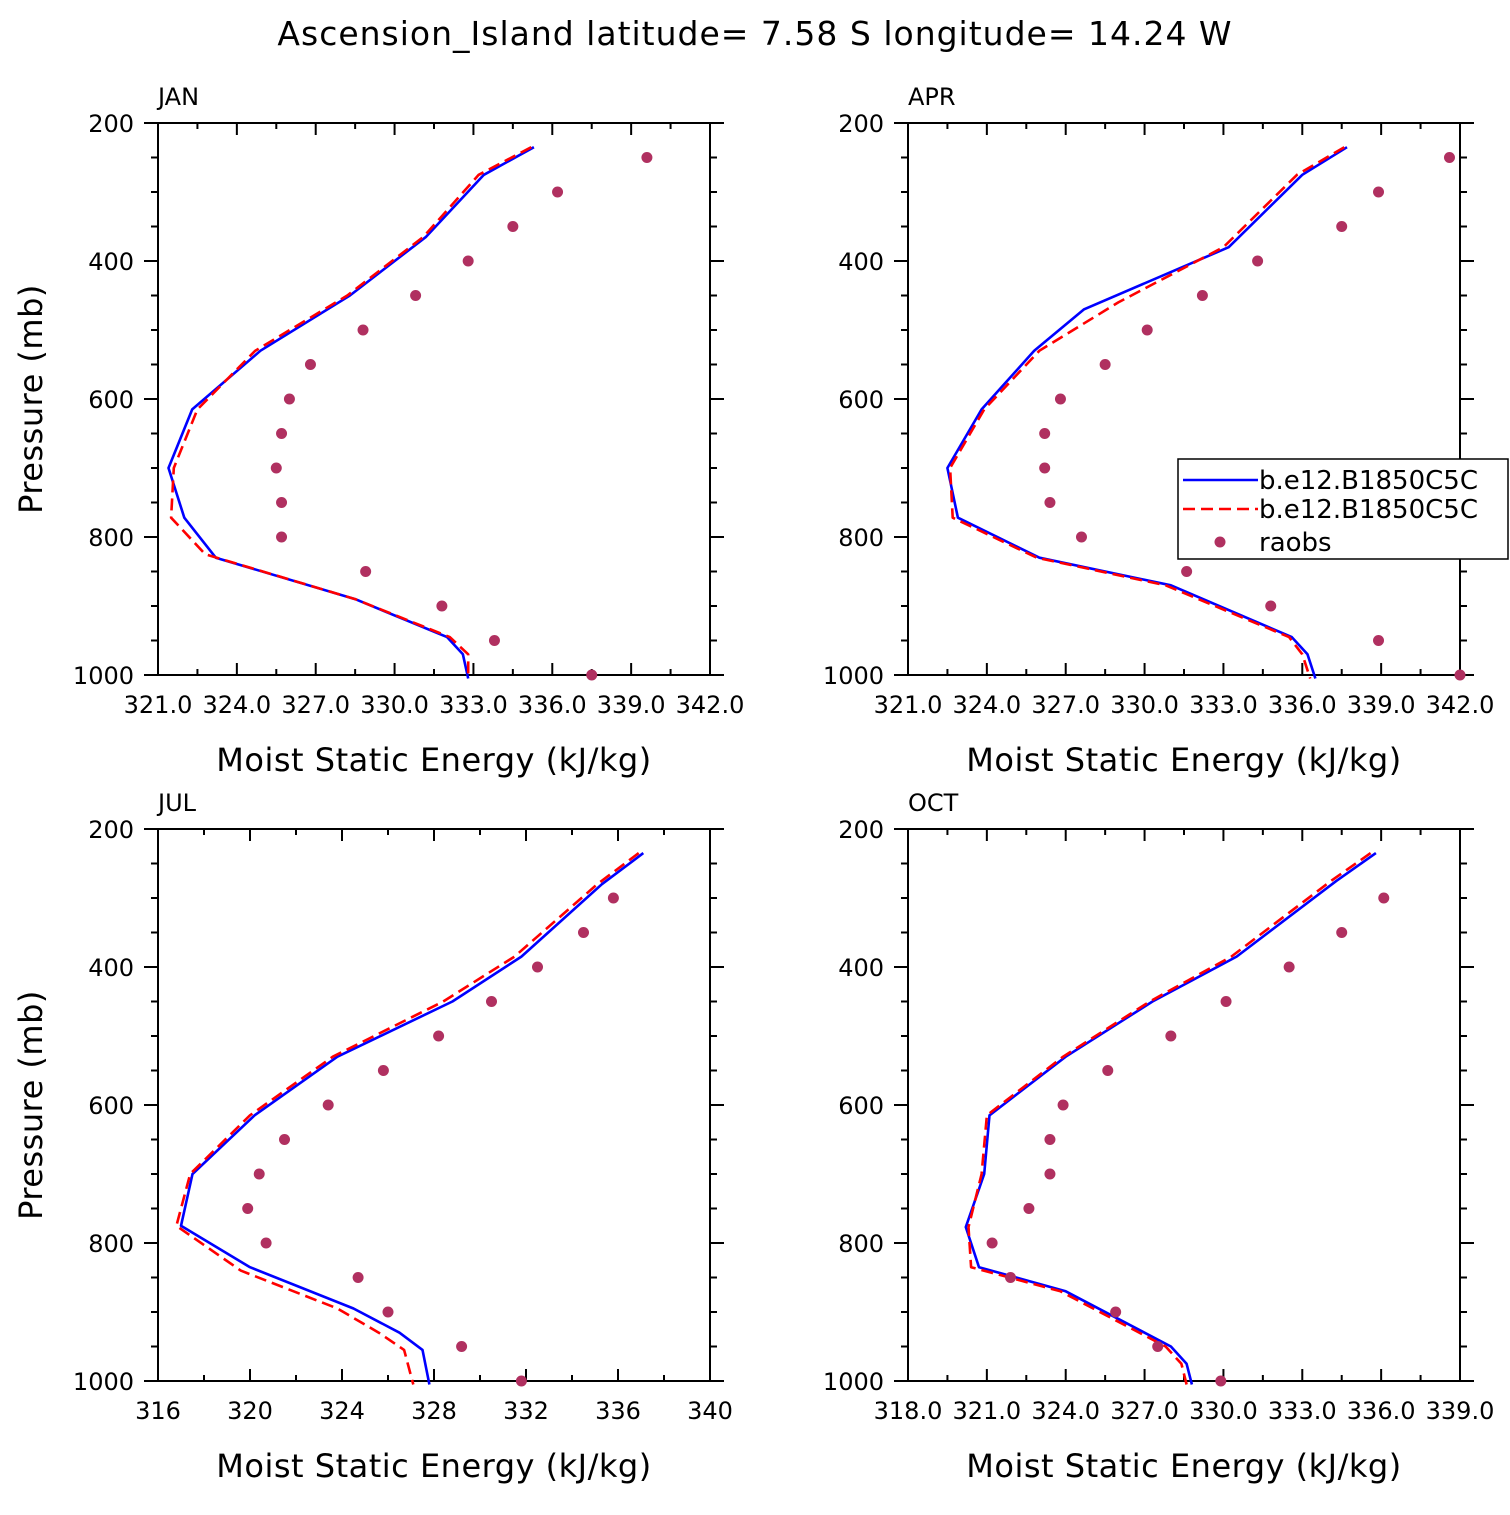  Describe the element at coordinates (1220, 542) in the screenshot. I see `legend-marker` at that location.